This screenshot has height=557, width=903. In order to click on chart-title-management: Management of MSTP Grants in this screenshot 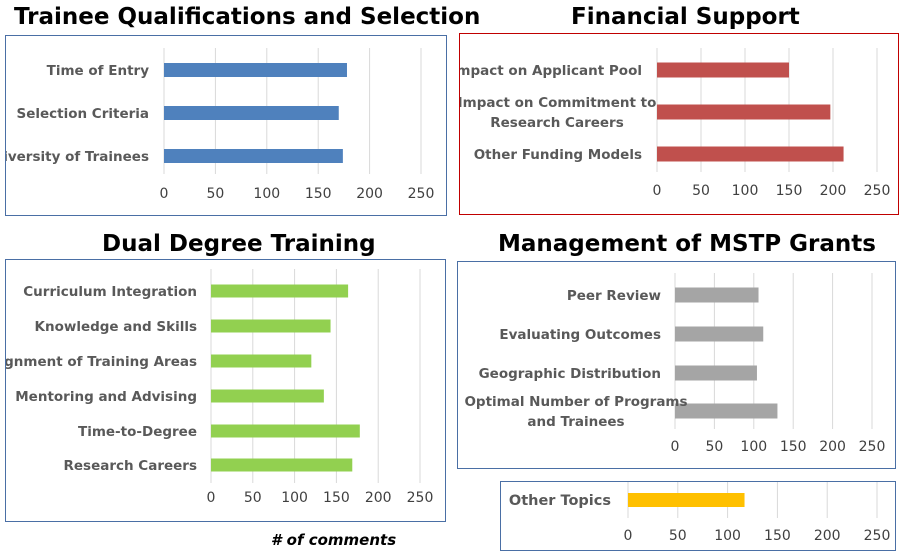, I will do `click(687, 244)`.